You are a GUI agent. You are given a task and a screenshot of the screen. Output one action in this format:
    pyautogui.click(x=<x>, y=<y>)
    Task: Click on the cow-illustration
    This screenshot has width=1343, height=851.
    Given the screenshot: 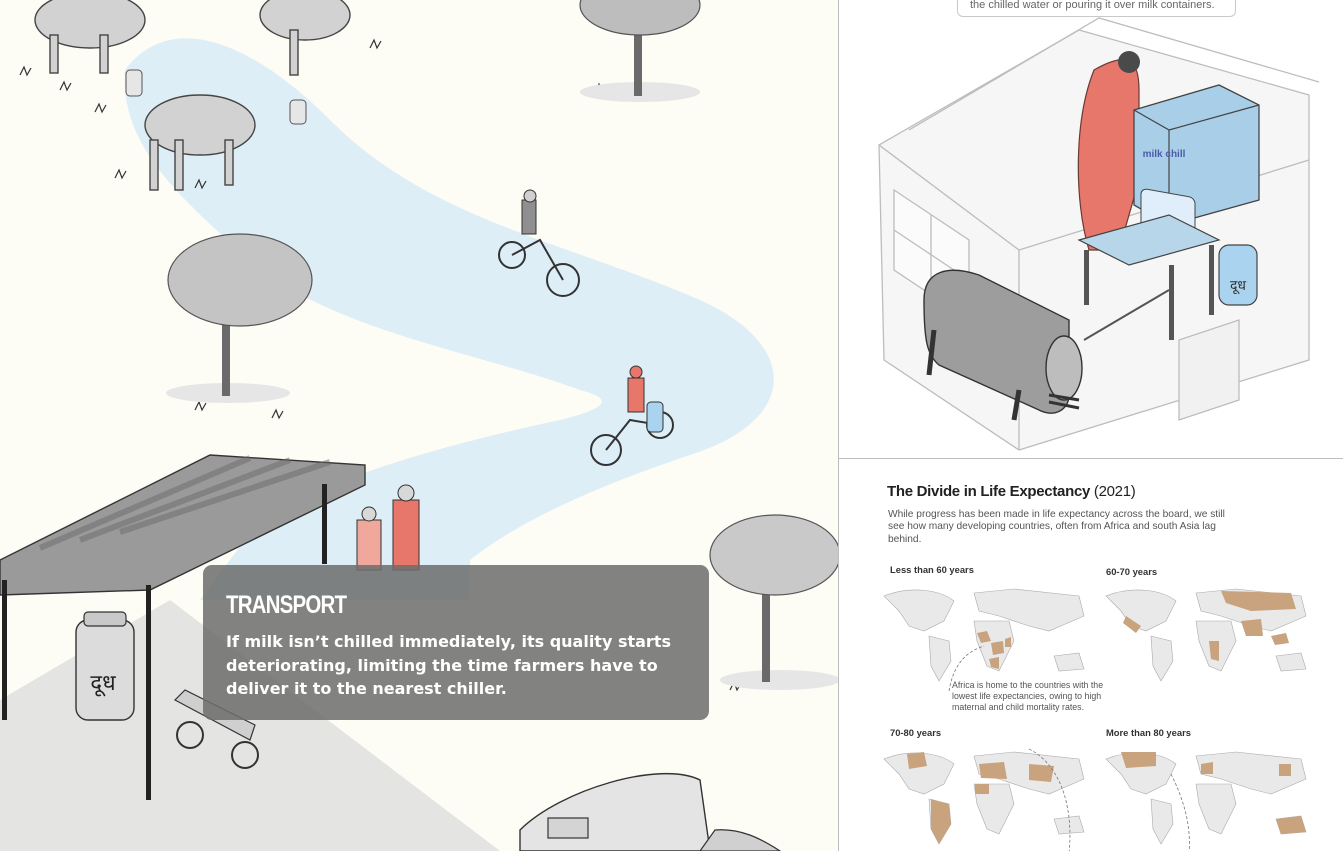 What is the action you would take?
    pyautogui.click(x=192, y=95)
    